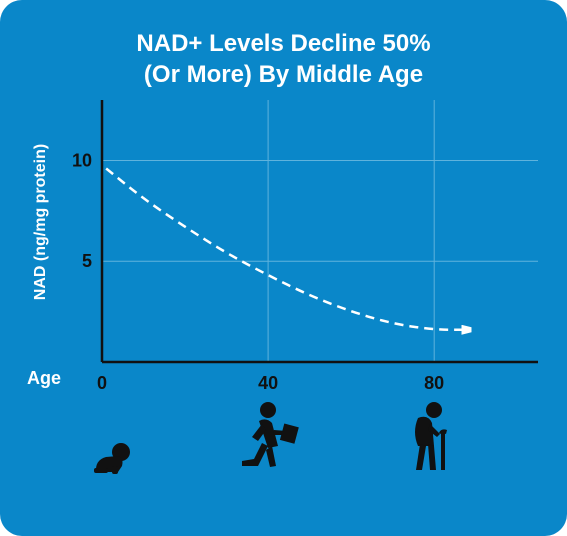  Describe the element at coordinates (283, 43) in the screenshot. I see `chart-title-line-1: NAD+ Levels Decline 50%` at that location.